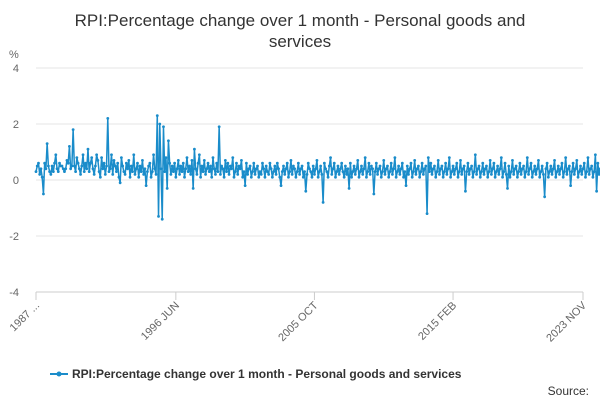  I want to click on y-tick-label: 4, so click(16, 69).